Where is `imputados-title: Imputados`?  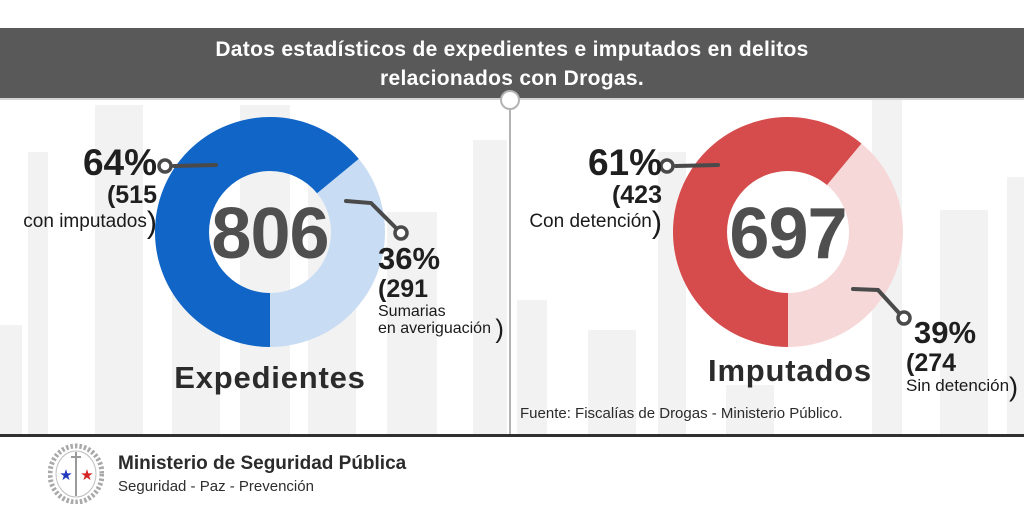 imputados-title: Imputados is located at coordinates (790, 370).